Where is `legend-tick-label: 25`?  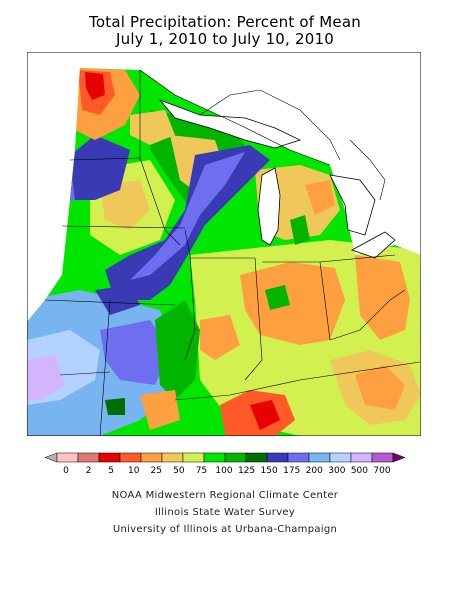 legend-tick-label: 25 is located at coordinates (156, 471).